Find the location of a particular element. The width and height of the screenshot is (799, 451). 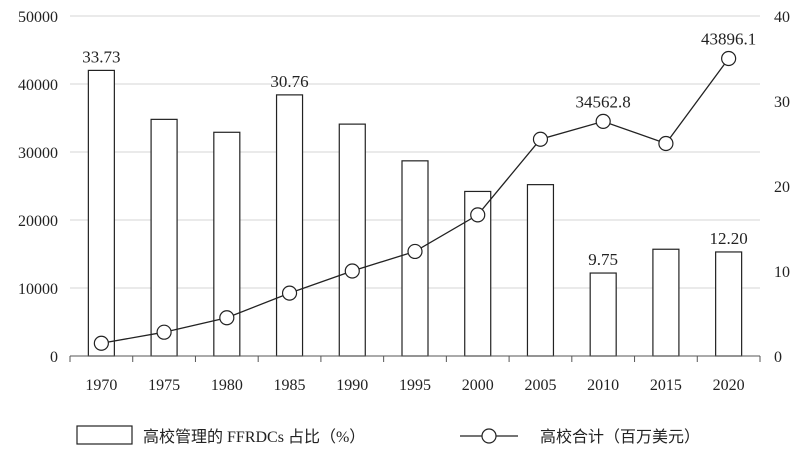

line-data-label: 34562.8 is located at coordinates (603, 101).